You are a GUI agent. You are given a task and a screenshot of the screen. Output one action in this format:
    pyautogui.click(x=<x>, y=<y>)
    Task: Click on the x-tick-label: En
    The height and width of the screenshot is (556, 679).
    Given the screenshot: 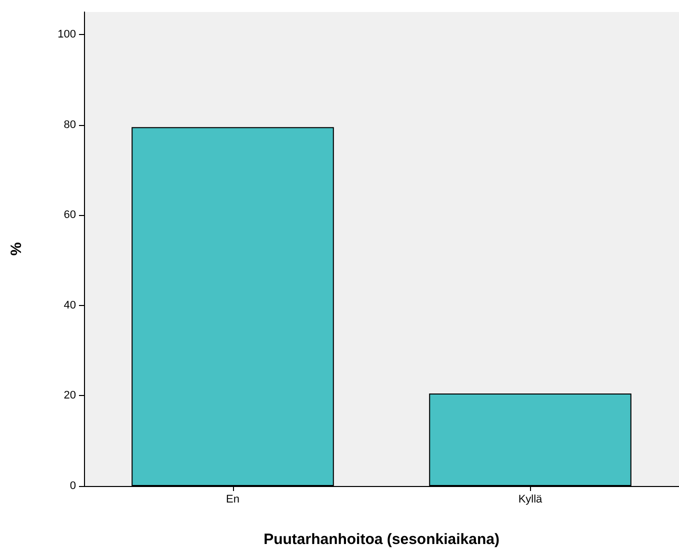 What is the action you would take?
    pyautogui.click(x=233, y=500)
    